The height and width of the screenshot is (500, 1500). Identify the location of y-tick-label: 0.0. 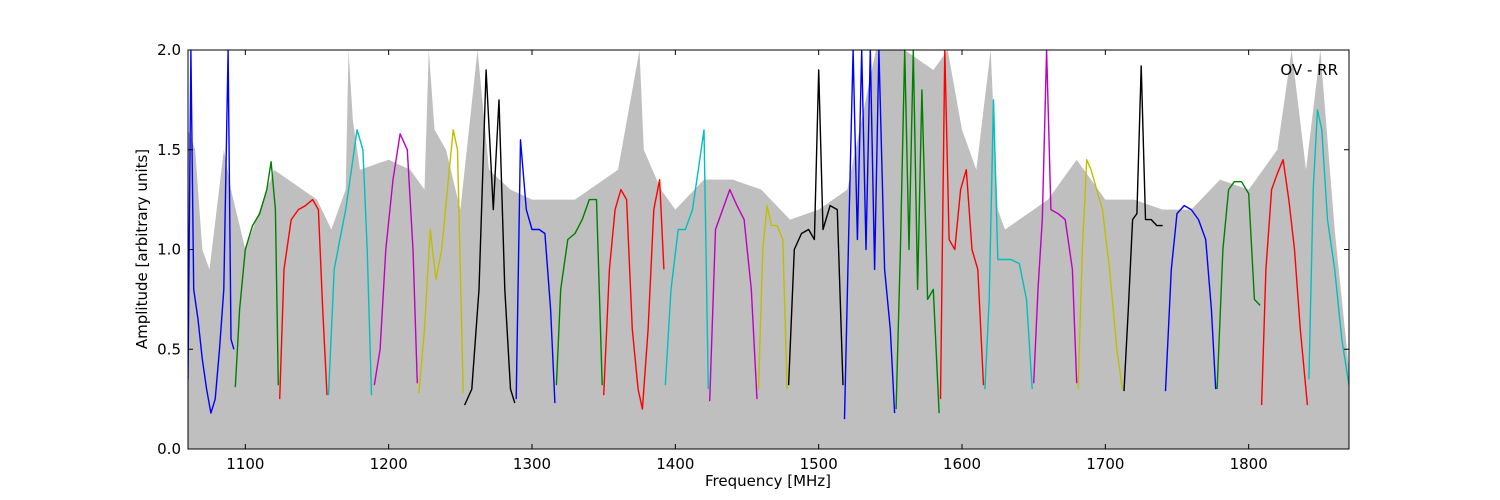
(169, 449).